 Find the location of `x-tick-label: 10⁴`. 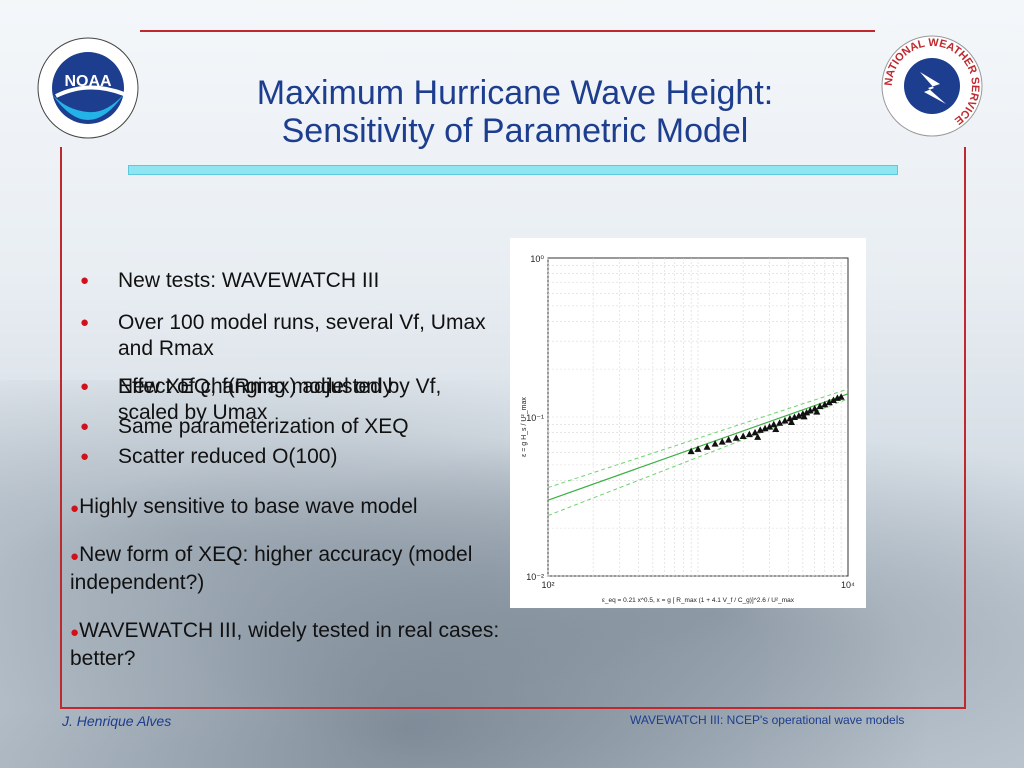

x-tick-label: 10⁴ is located at coordinates (848, 585).